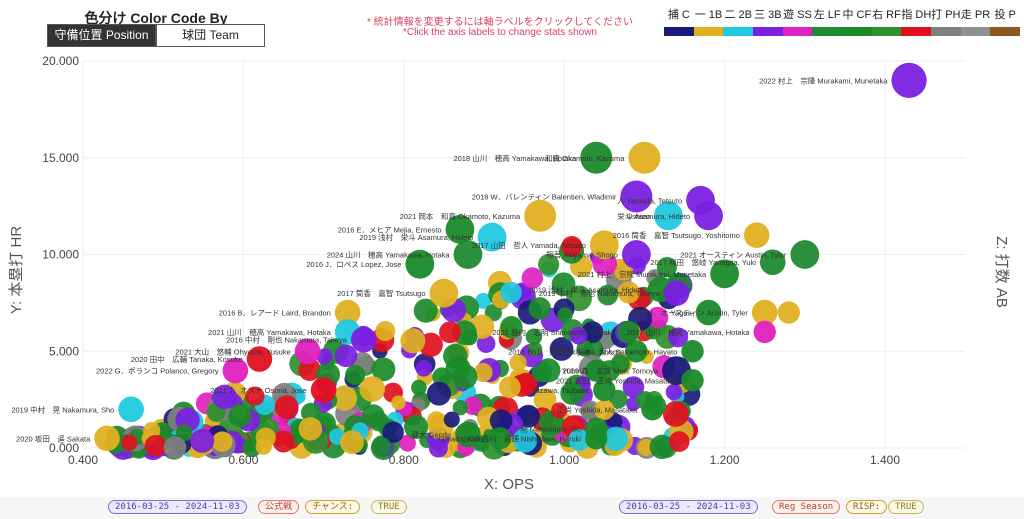  What do you see at coordinates (390, 229) in the screenshot?
I see `point-label-8: 2016 E．メヒア Mejia, Ernesto` at bounding box center [390, 229].